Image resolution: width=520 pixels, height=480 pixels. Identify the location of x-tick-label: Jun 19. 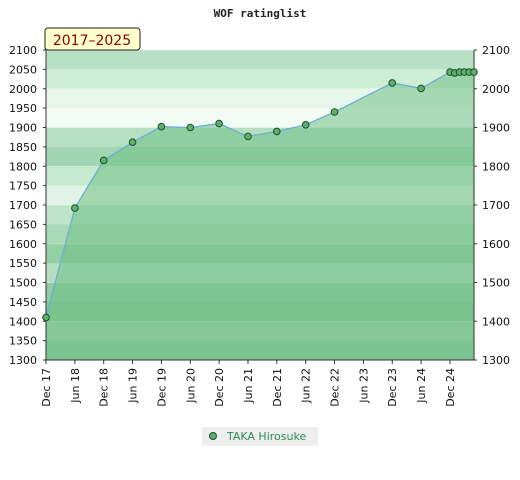
(133, 386).